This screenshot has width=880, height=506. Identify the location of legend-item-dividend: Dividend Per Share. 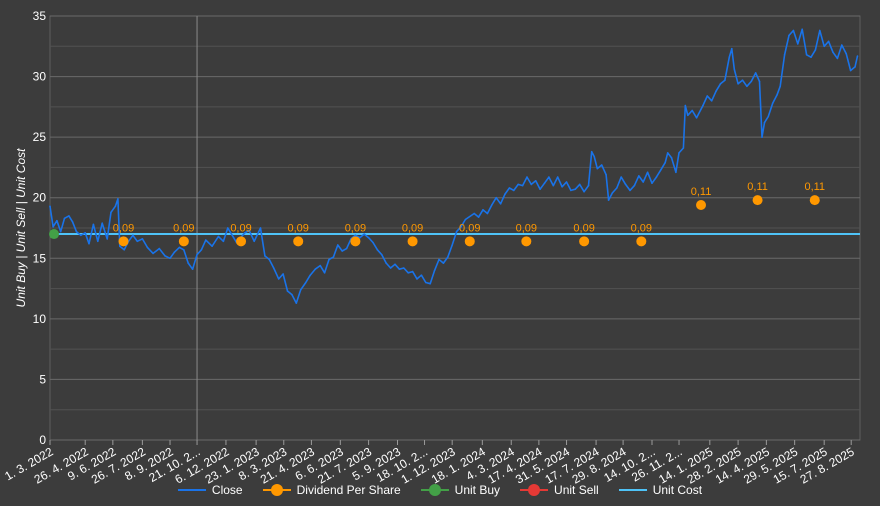
(331, 490).